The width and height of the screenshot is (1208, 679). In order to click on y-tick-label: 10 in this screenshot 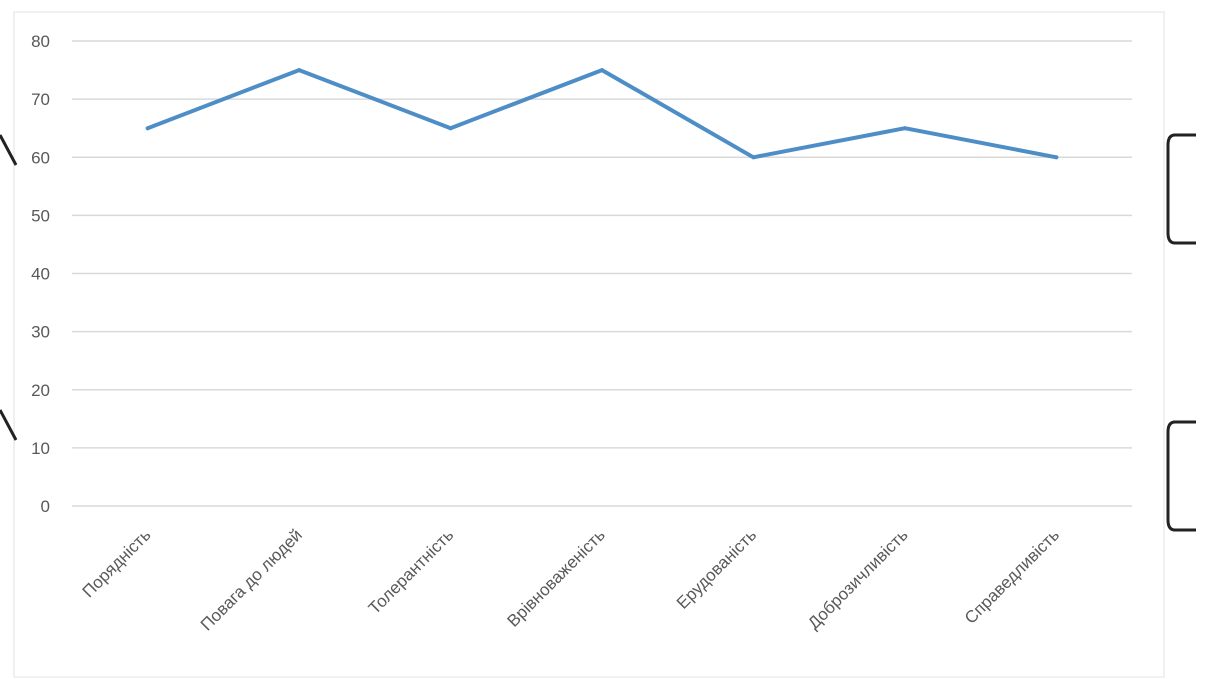, I will do `click(40, 448)`.